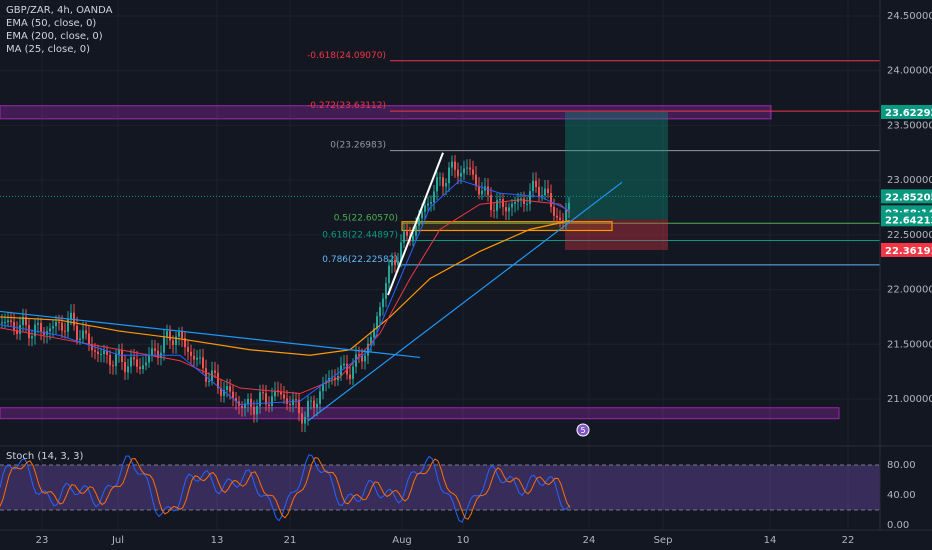  What do you see at coordinates (210, 334) in the screenshot?
I see `descending-trendline` at bounding box center [210, 334].